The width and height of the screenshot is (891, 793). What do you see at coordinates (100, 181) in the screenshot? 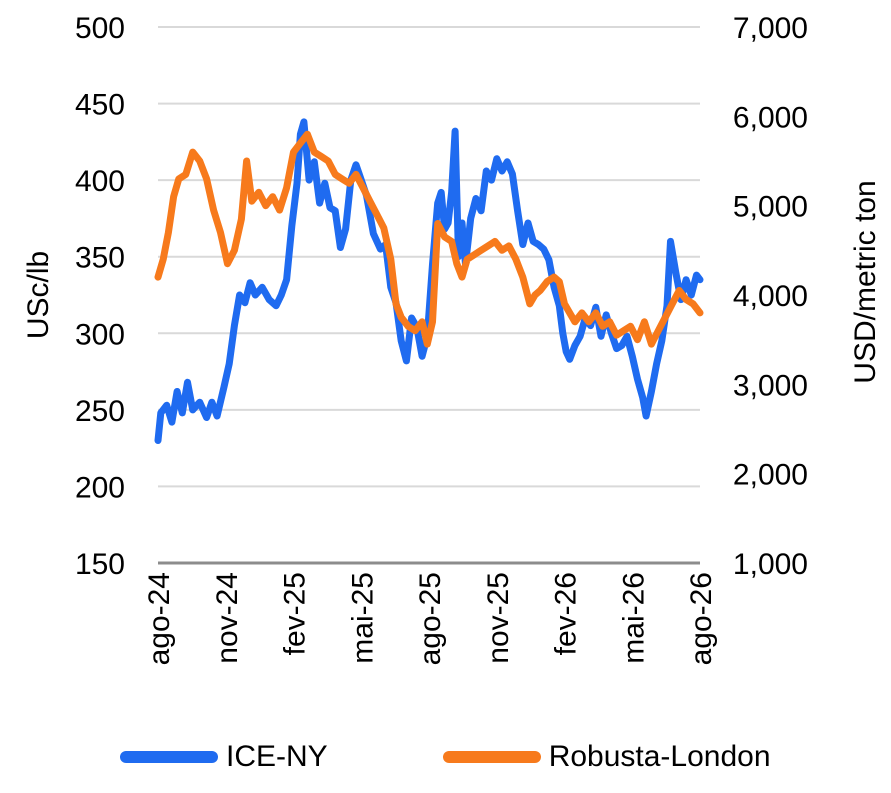
I see `left-tick-label: 400` at bounding box center [100, 181].